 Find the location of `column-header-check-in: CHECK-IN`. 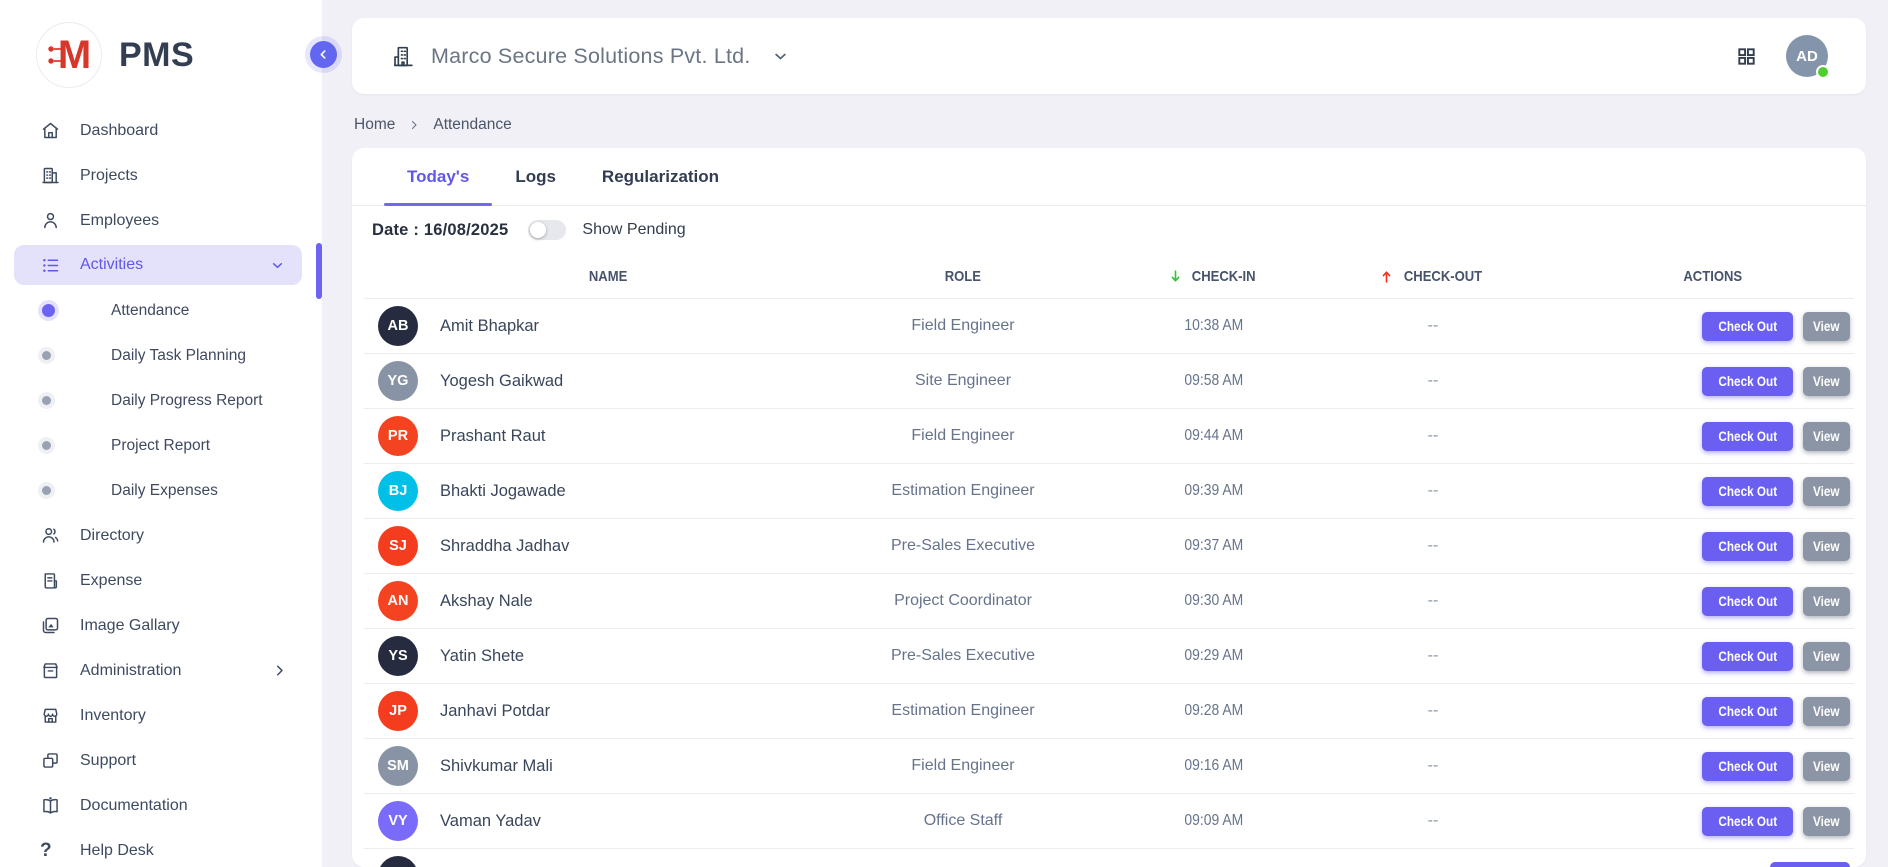

column-header-check-in: CHECK-IN is located at coordinates (1214, 276).